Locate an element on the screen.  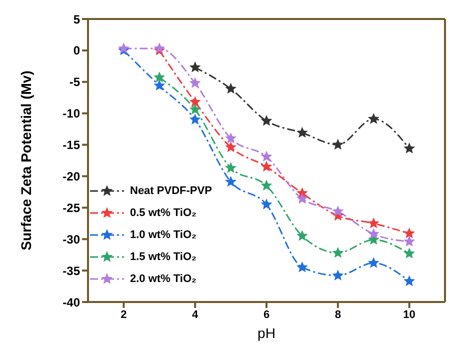
y-axis-title: Surface Zeta Potential (Mv) is located at coordinates (26, 160).